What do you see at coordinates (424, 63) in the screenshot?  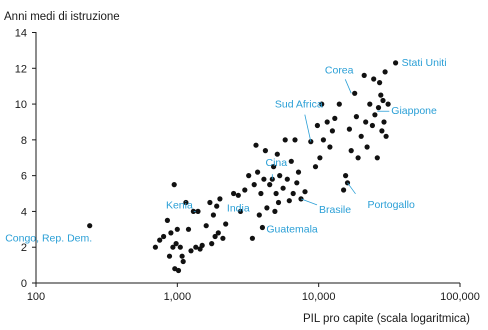 I see `point-annotation-label: Stati Uniti` at bounding box center [424, 63].